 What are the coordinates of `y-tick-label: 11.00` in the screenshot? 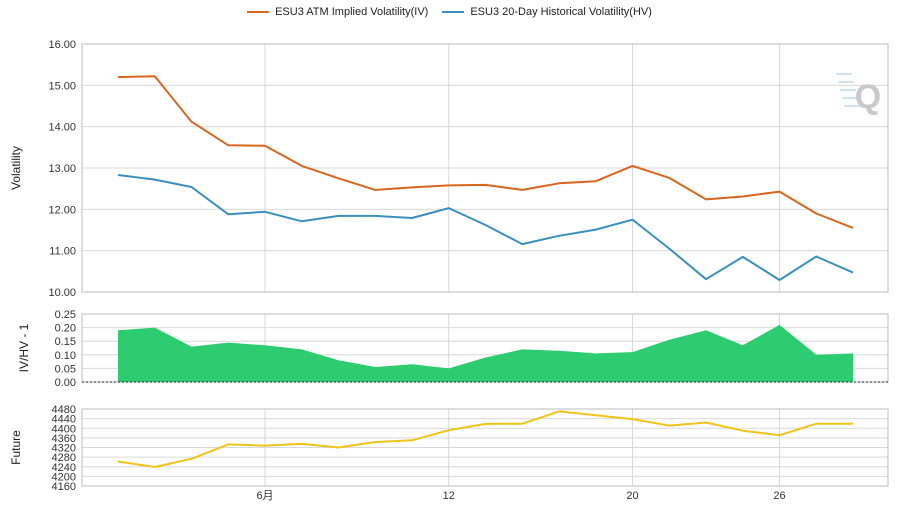 It's located at (62, 252).